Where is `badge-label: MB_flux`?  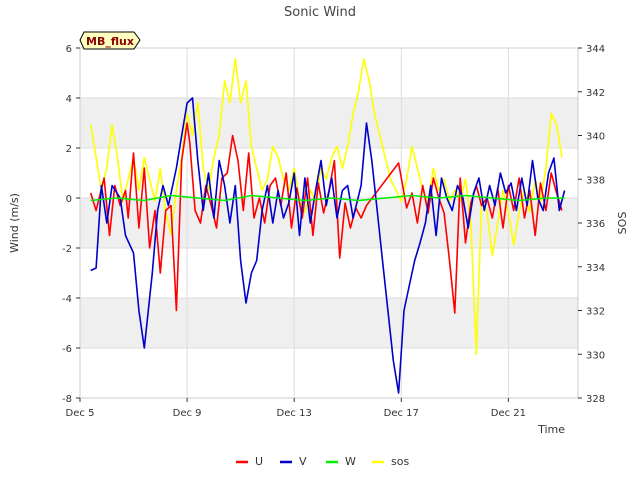
badge-label: MB_flux is located at coordinates (110, 41).